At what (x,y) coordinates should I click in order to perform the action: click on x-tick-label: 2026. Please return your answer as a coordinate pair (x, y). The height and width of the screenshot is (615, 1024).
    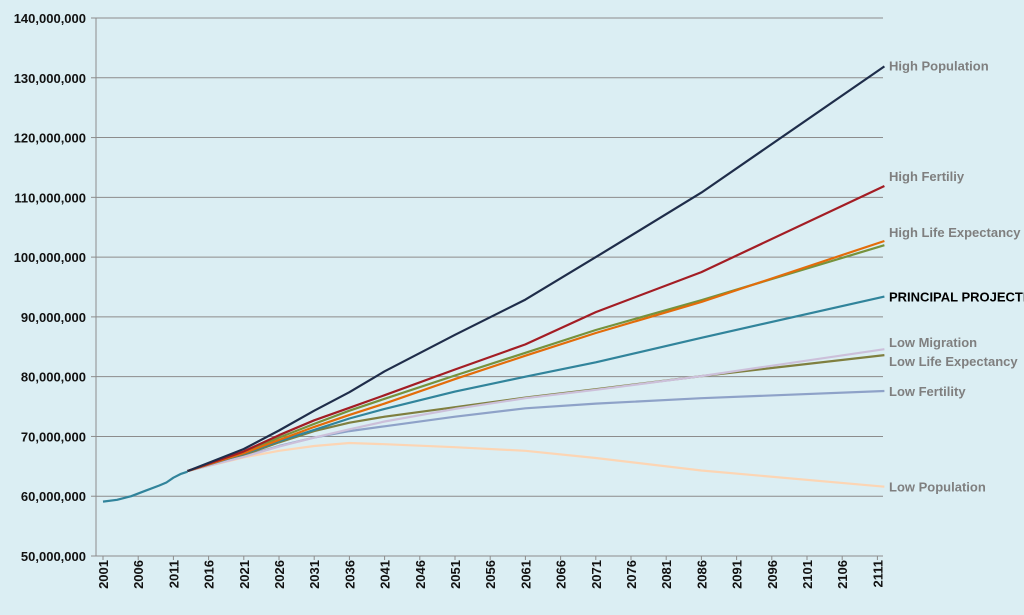
    Looking at the image, I should click on (279, 574).